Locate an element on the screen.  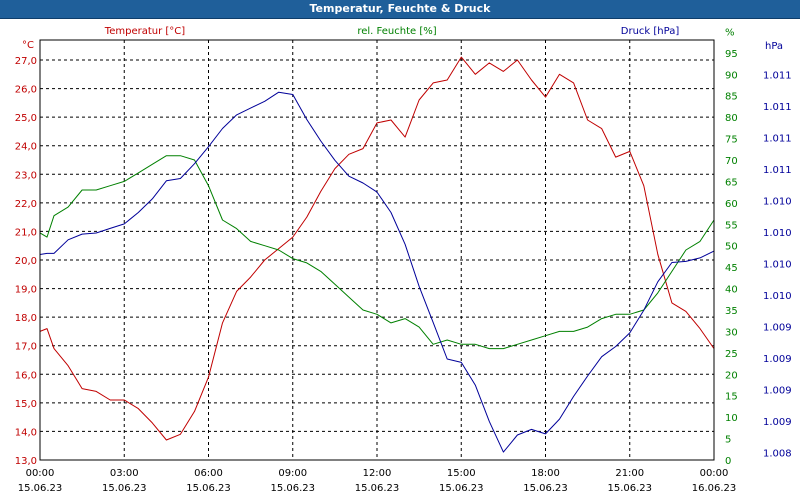
chart-title: Temperatur, Feuchte & Druck is located at coordinates (400, 8).